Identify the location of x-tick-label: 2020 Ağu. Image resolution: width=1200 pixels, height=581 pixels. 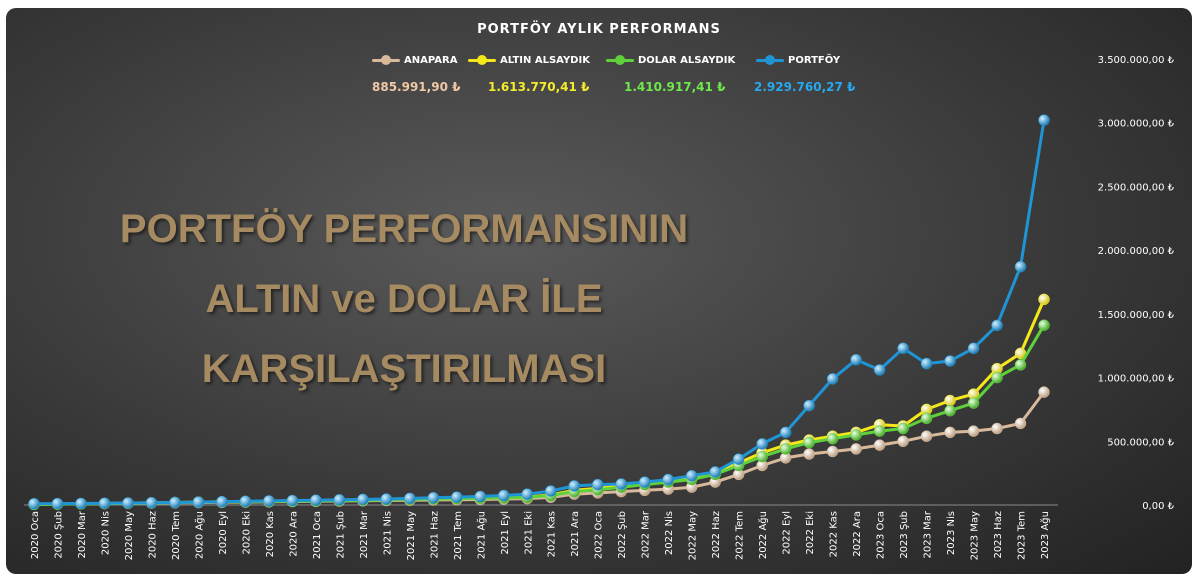
(199, 535).